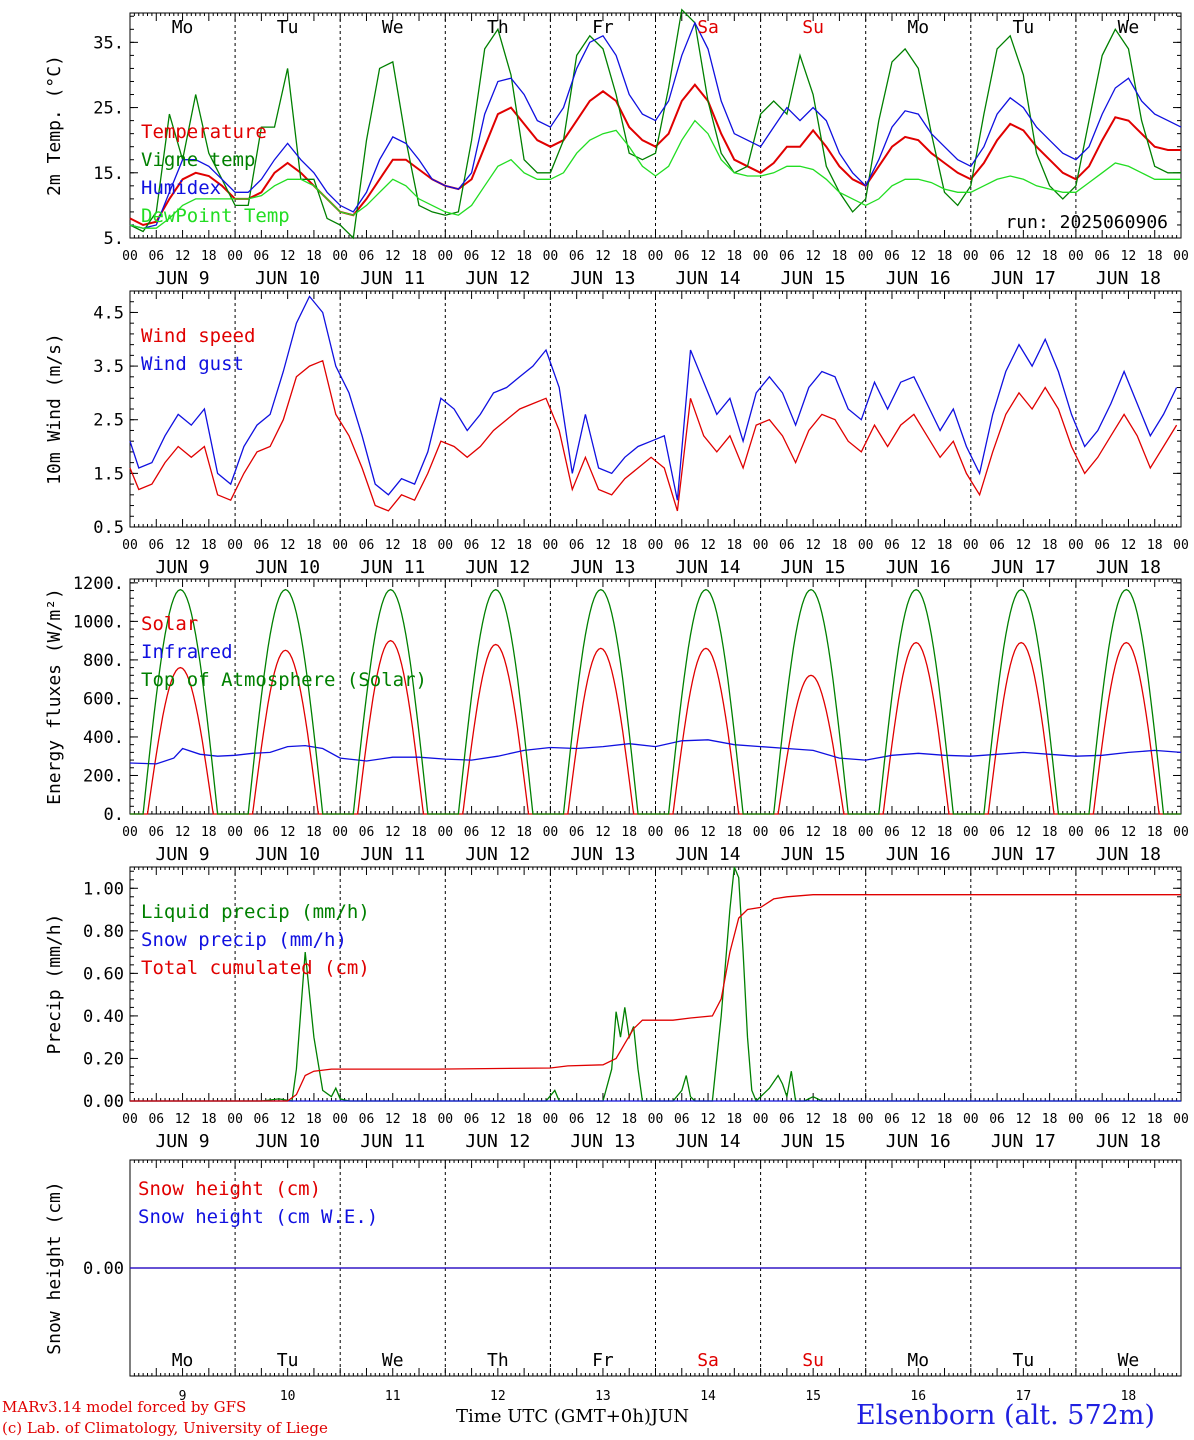 This screenshot has width=1194, height=1440. Describe the element at coordinates (653, 435) in the screenshot. I see `series-line-wind-speed` at that location.